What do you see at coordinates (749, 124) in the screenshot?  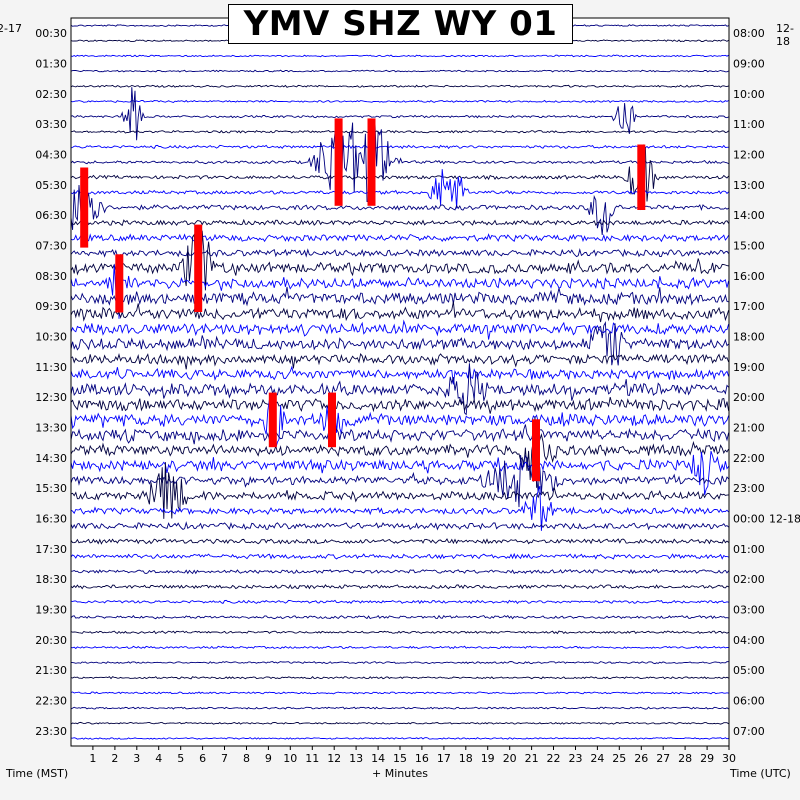 I see `right-time-label: 11:00` at bounding box center [749, 124].